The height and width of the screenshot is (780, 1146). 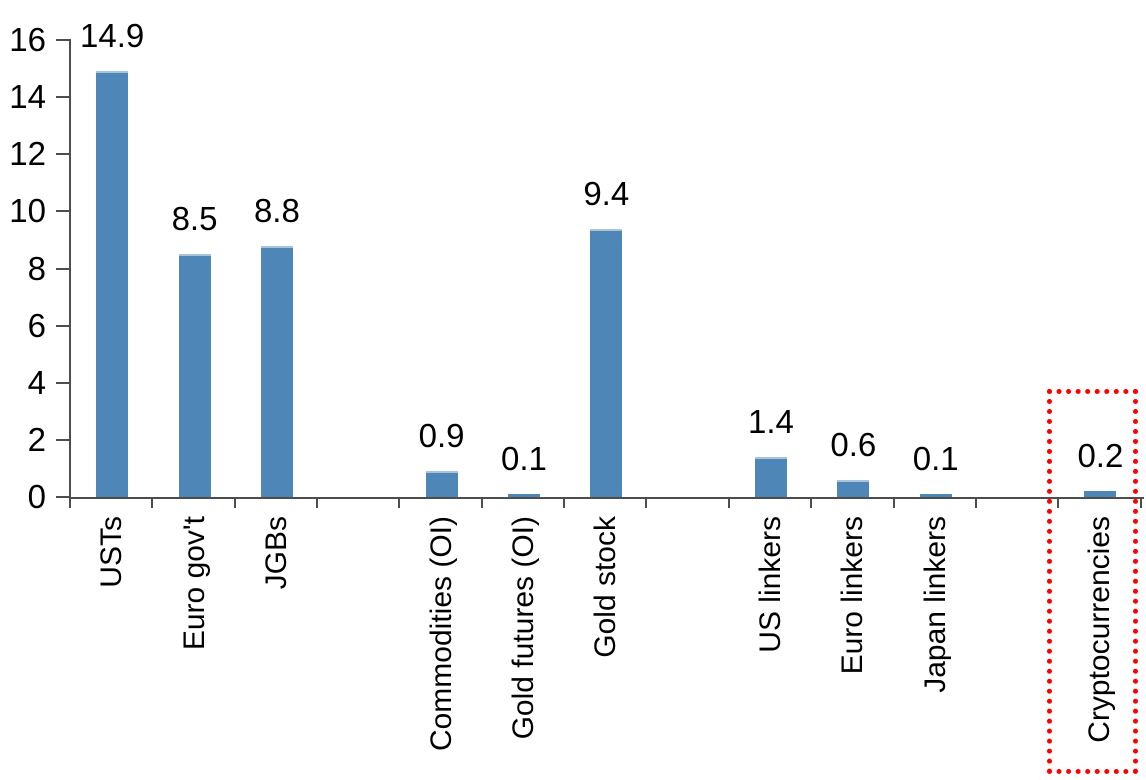 I want to click on y-axis-tick-label: 2, so click(x=36, y=439).